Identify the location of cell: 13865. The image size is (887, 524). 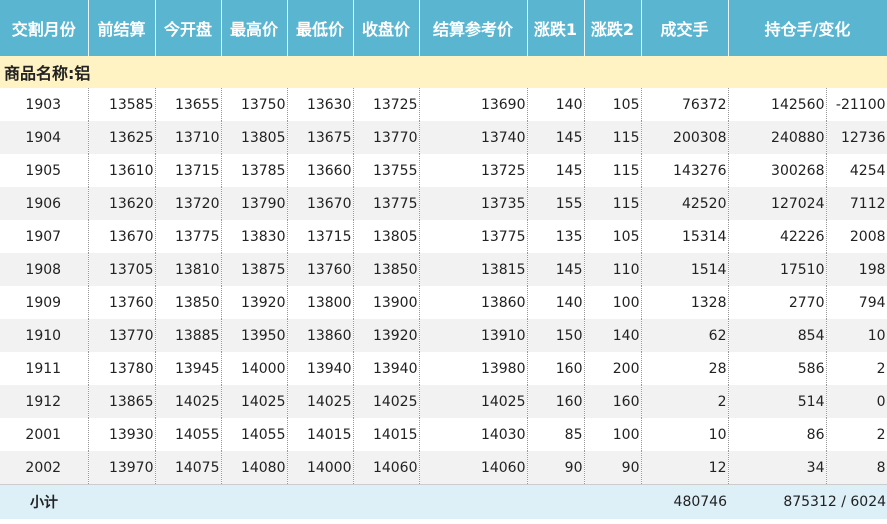
(122, 401).